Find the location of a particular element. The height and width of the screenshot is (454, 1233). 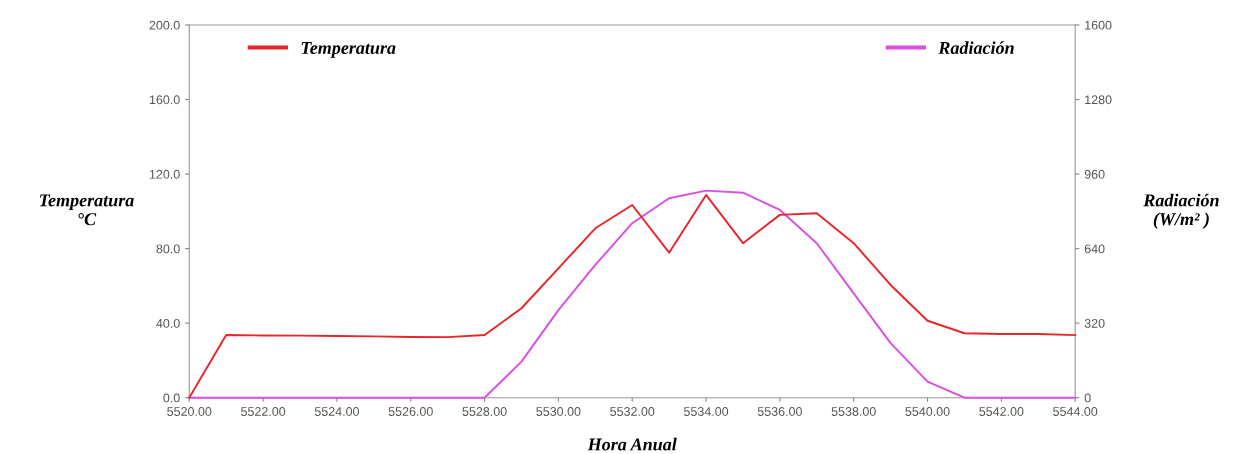

y2-tick-label: 1600 is located at coordinates (1098, 25).